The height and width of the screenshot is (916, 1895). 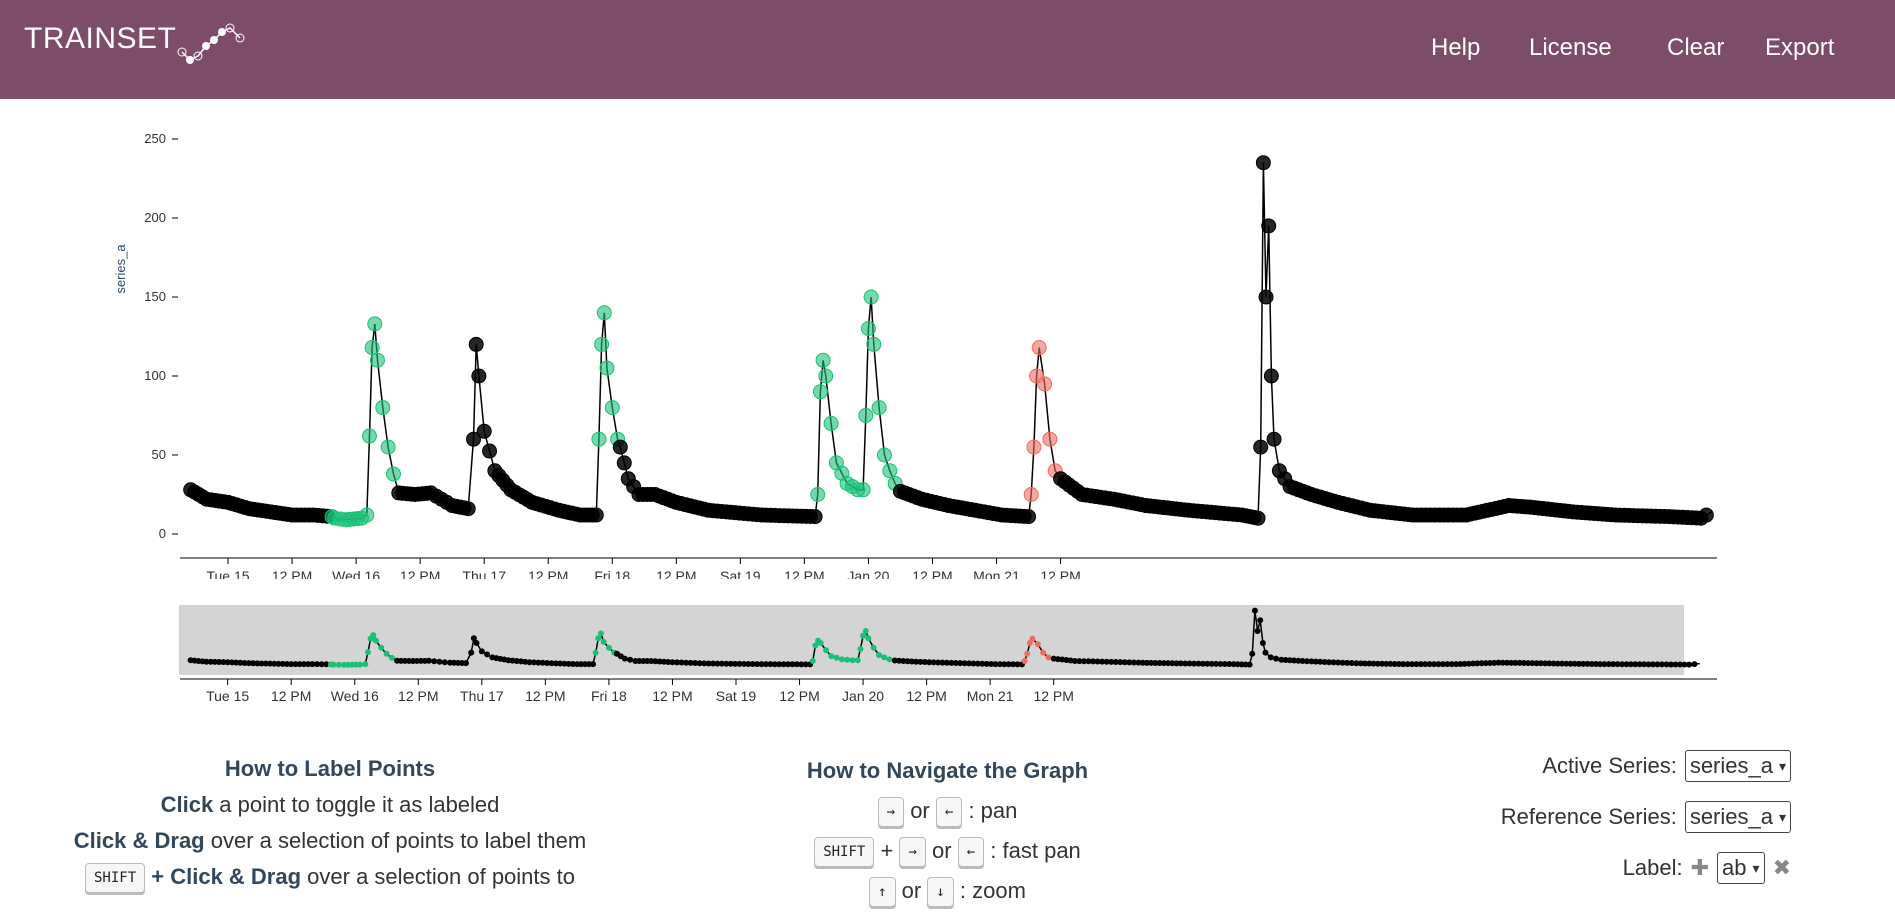 What do you see at coordinates (1570, 47) in the screenshot?
I see `nav-license: License` at bounding box center [1570, 47].